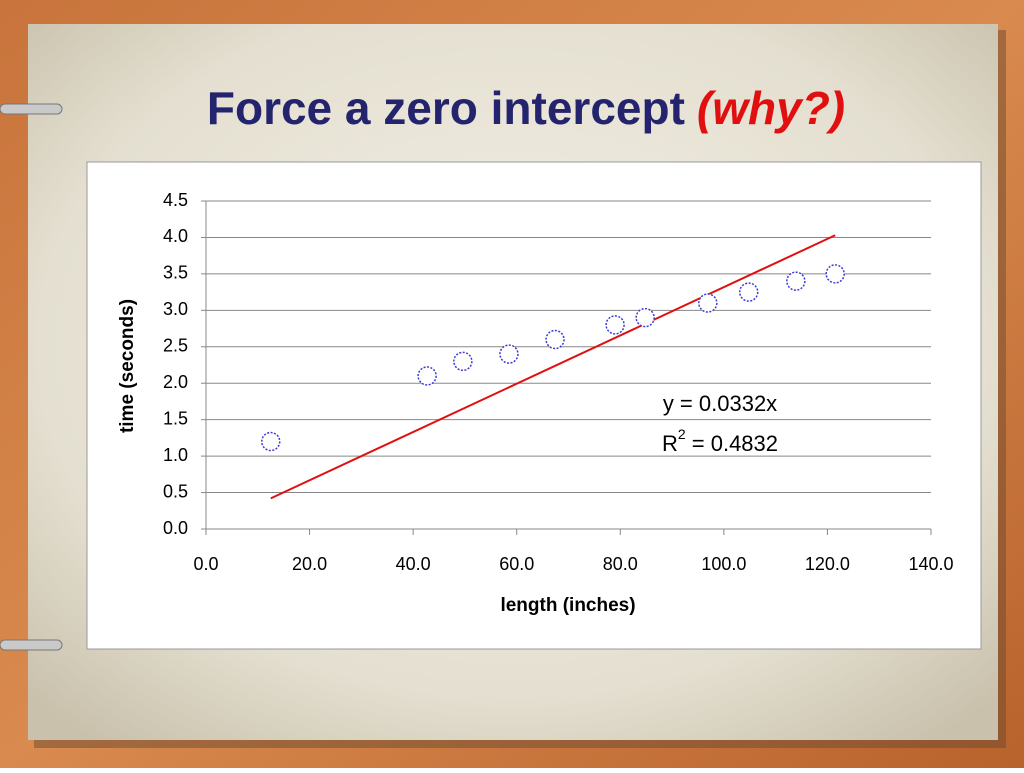 The image size is (1024, 773). What do you see at coordinates (175, 382) in the screenshot?
I see `y-tick-label: 2.0` at bounding box center [175, 382].